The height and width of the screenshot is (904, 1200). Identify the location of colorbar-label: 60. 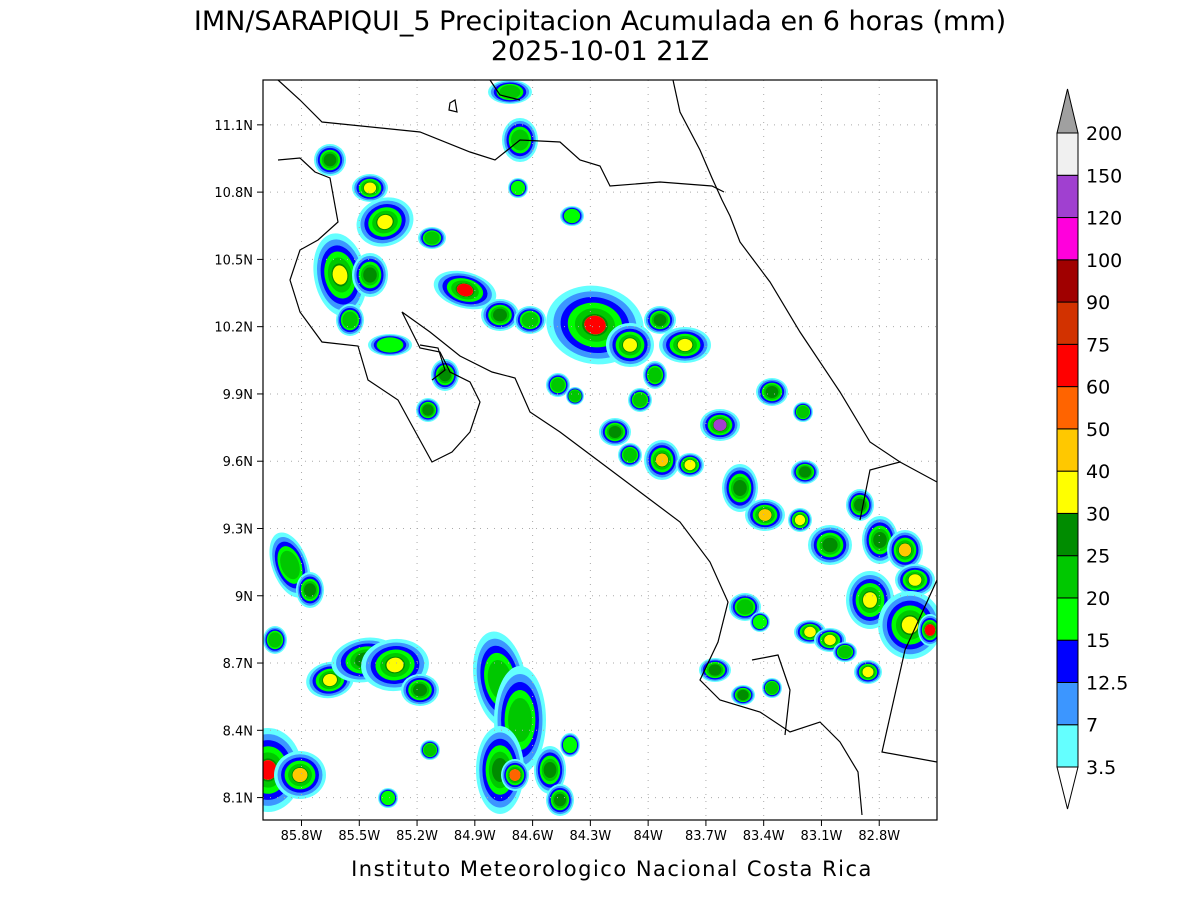
(1098, 388).